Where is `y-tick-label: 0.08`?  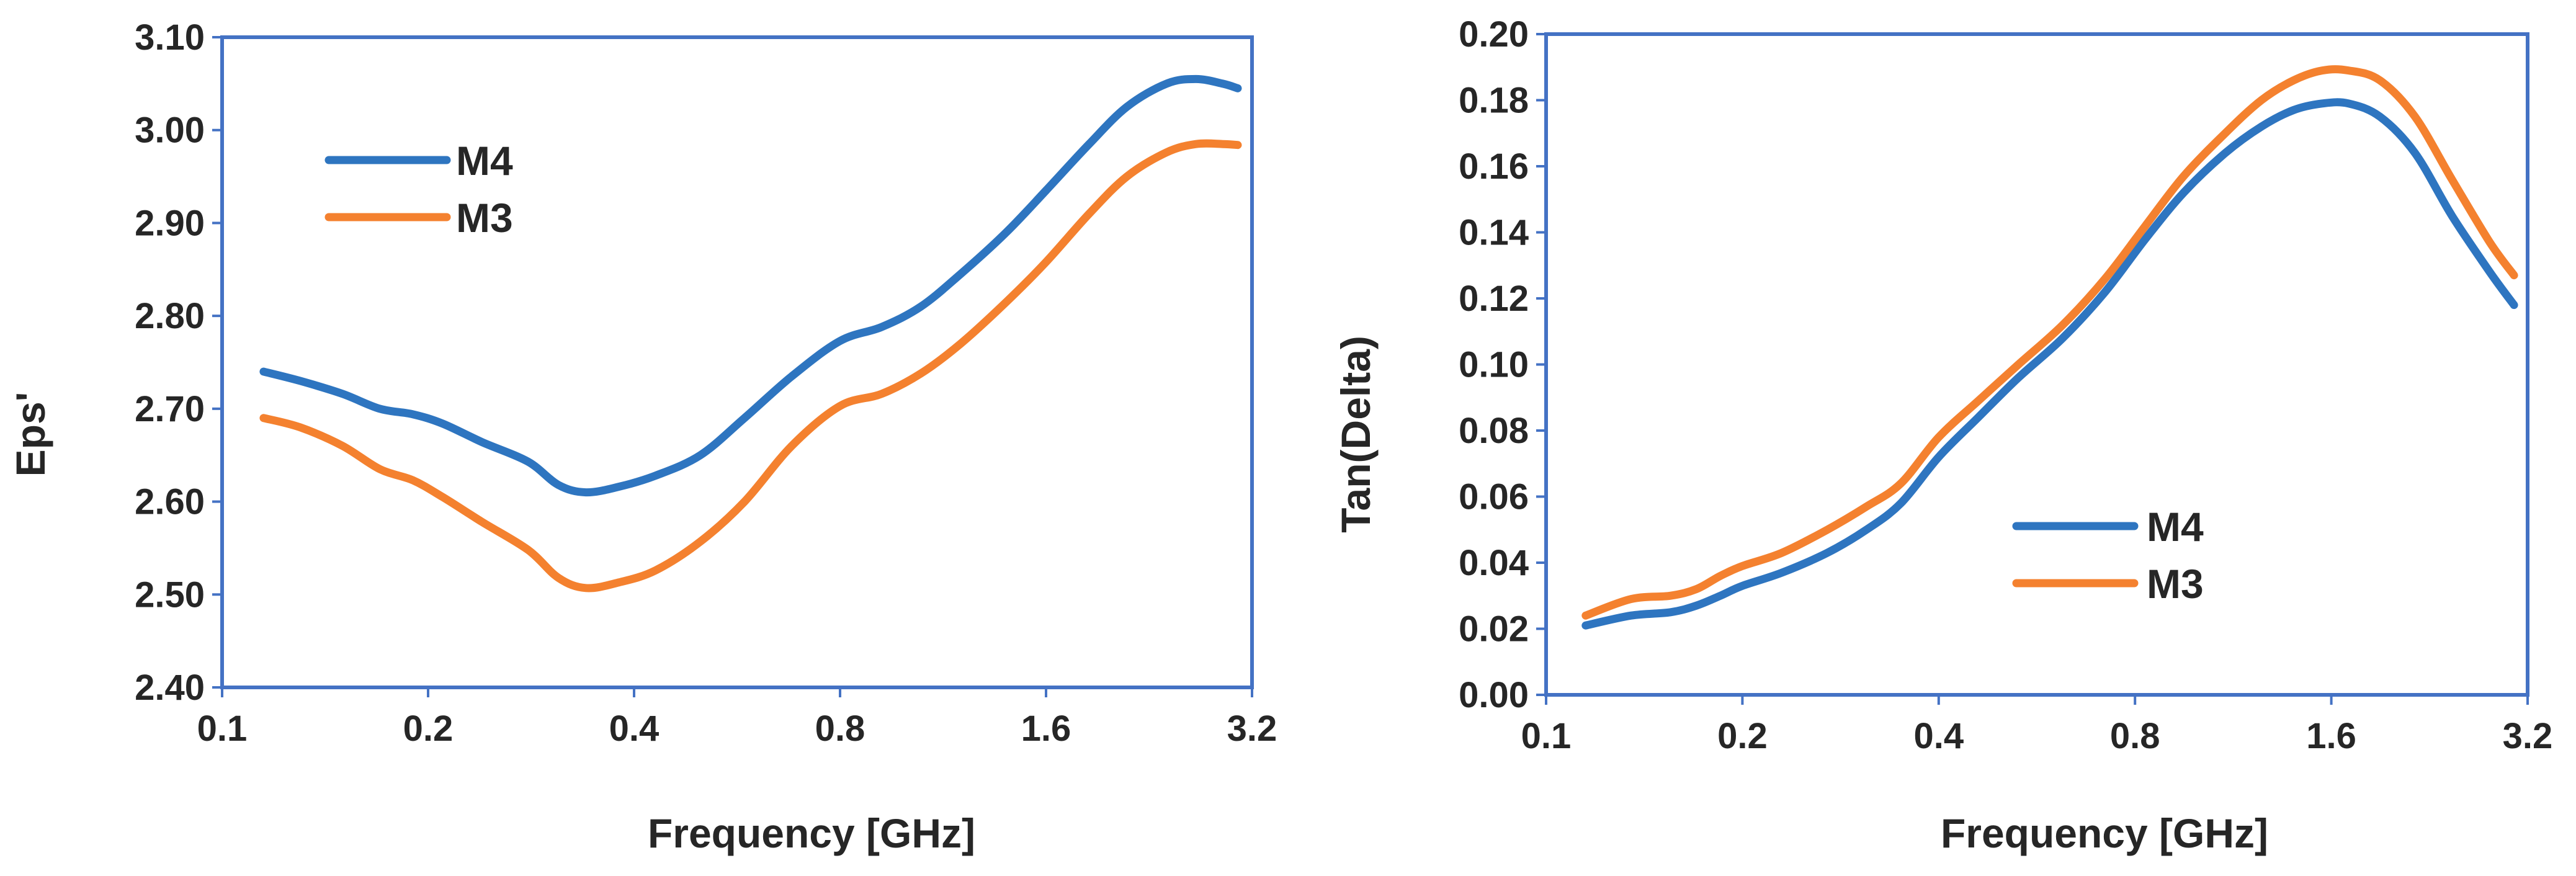 y-tick-label: 0.08 is located at coordinates (1494, 431).